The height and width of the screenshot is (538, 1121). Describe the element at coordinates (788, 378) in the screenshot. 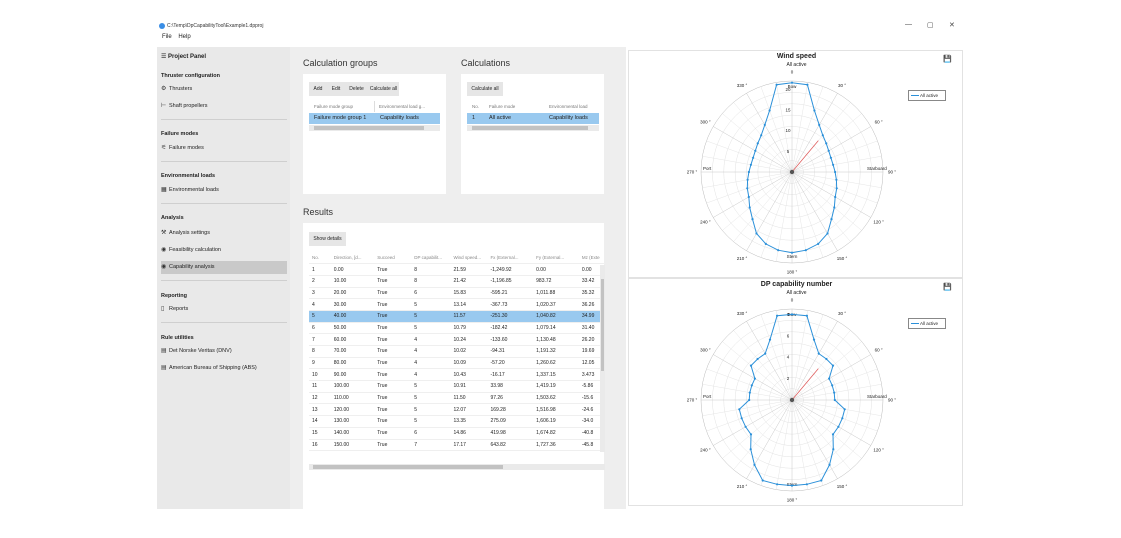

I see `radial-tick-label: 2` at that location.